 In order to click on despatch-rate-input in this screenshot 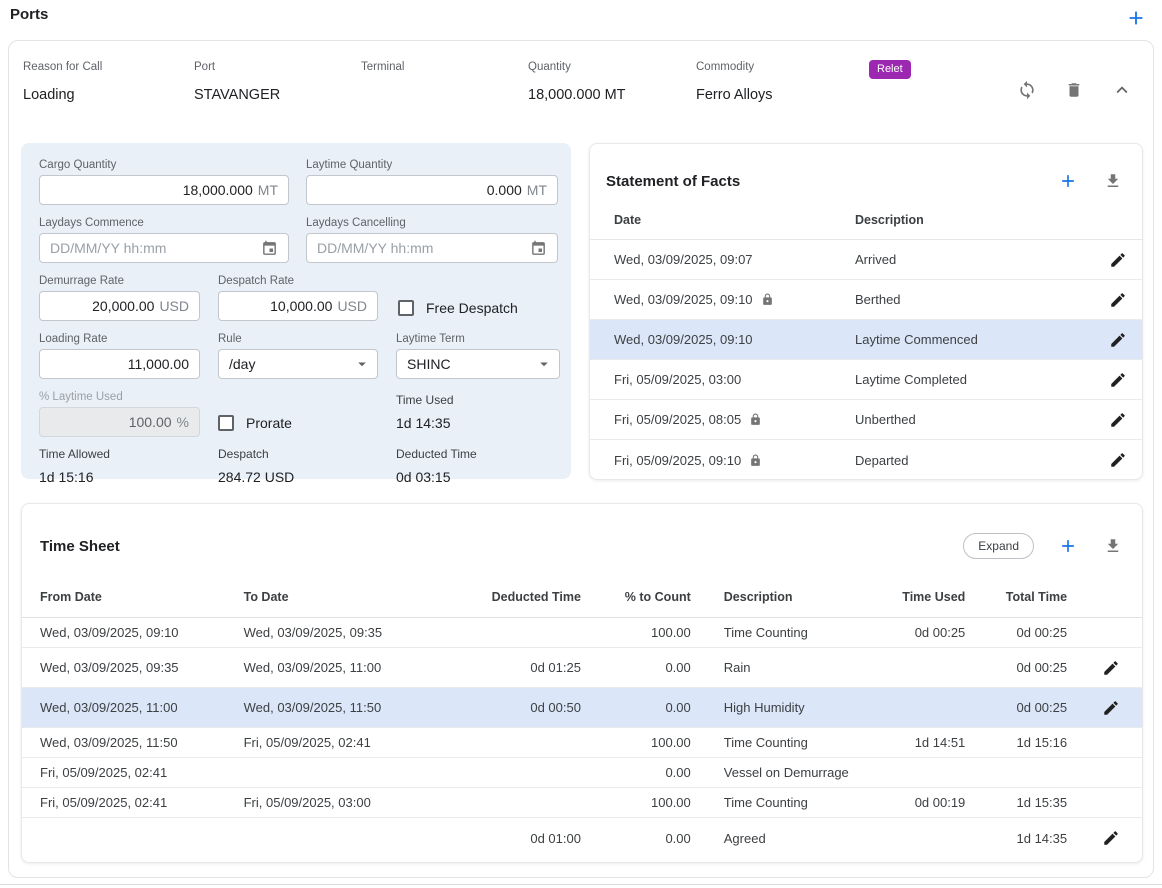, I will do `click(281, 306)`.